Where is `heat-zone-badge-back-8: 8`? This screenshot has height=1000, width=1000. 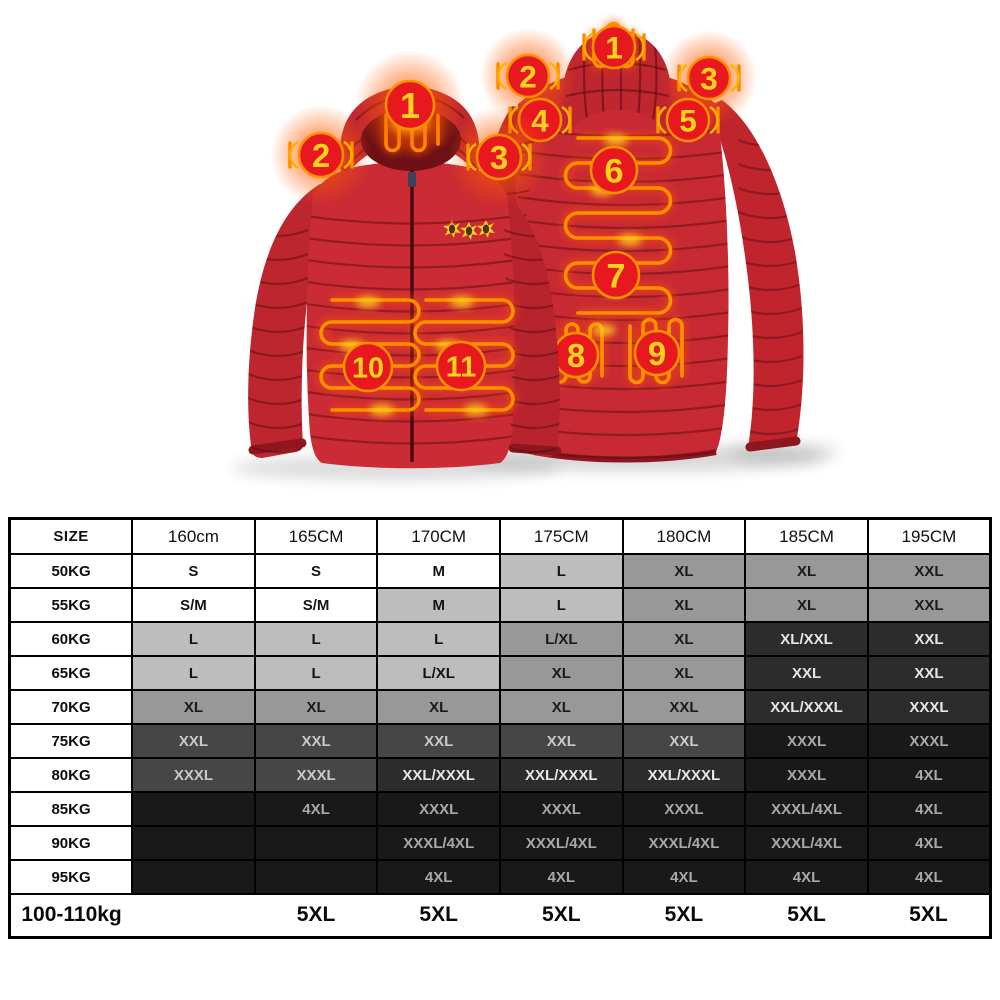
heat-zone-badge-back-8: 8 is located at coordinates (576, 355).